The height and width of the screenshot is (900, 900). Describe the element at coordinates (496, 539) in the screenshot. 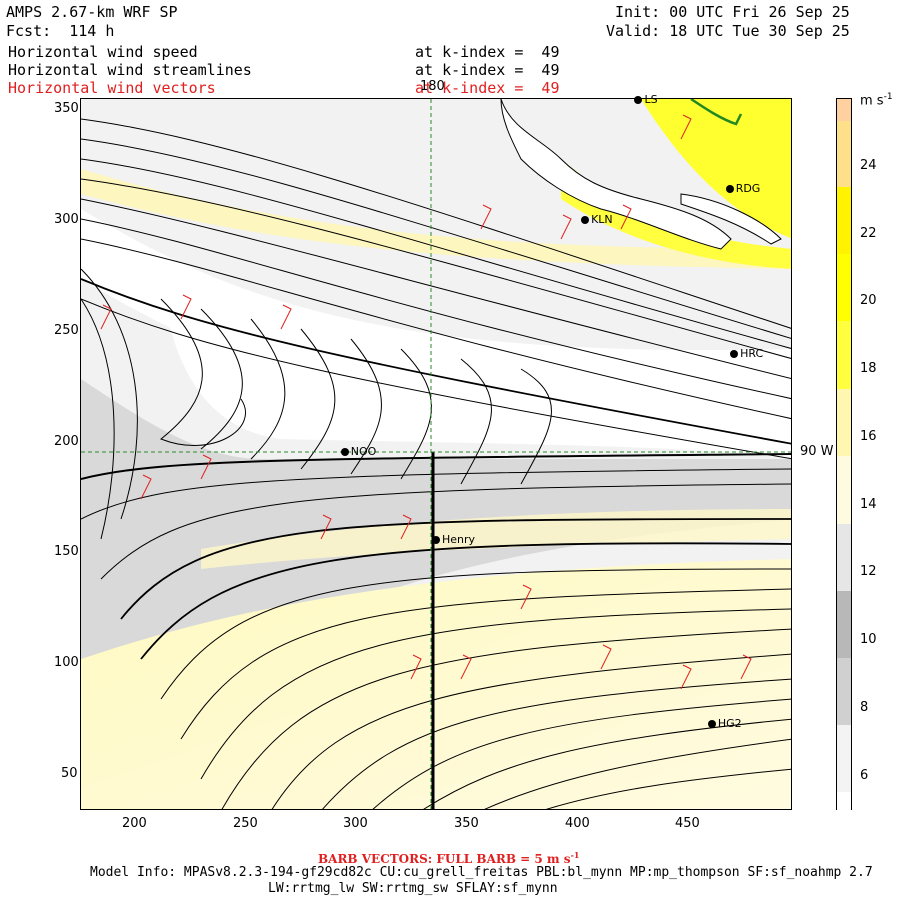

I see `speed-band-yellow-mid` at that location.